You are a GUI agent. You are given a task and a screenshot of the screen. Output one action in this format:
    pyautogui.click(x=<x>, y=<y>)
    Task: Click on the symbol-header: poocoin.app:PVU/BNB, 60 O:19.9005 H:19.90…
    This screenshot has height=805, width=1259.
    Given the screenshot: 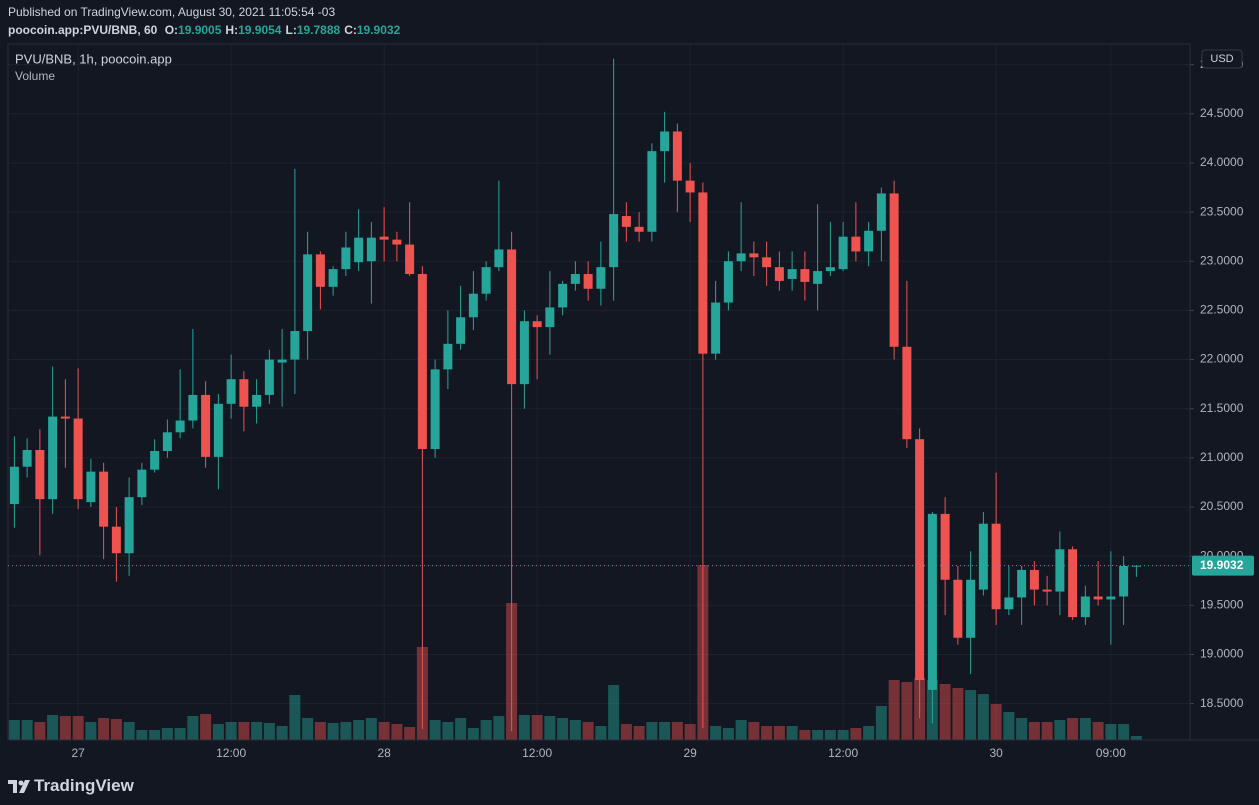 What is the action you would take?
    pyautogui.click(x=204, y=30)
    